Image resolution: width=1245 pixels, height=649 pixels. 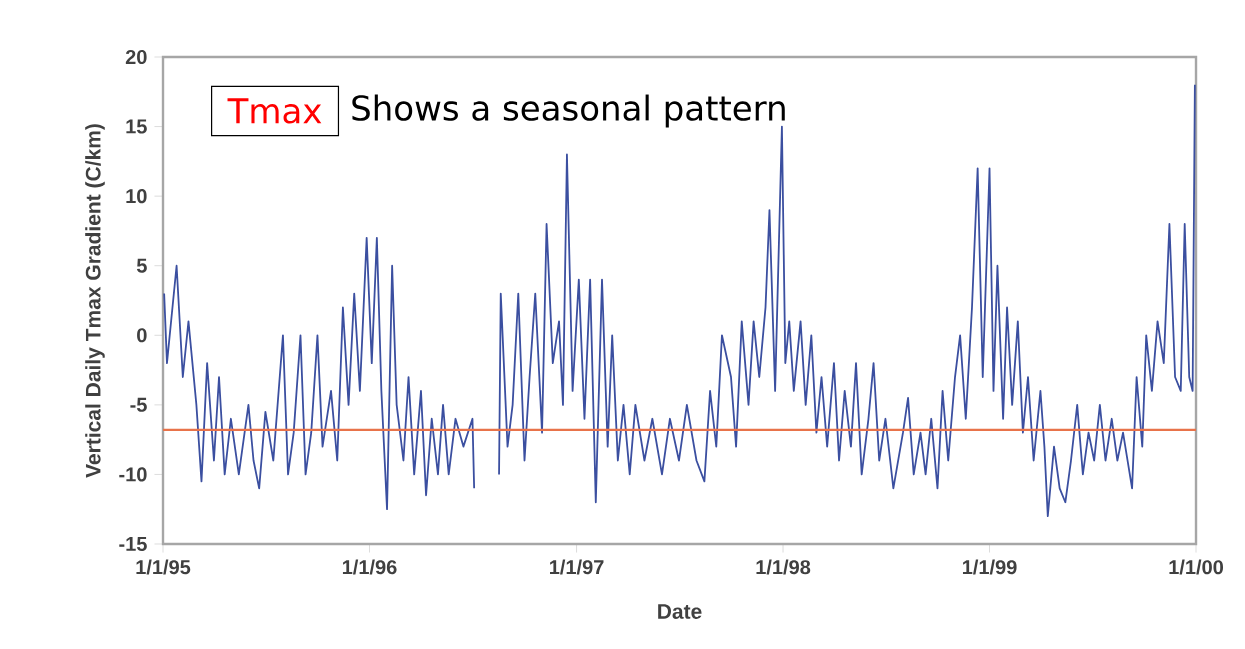 I want to click on y-axis-title: Vertical Daily Tmax Gradient (C/km), so click(x=95, y=301).